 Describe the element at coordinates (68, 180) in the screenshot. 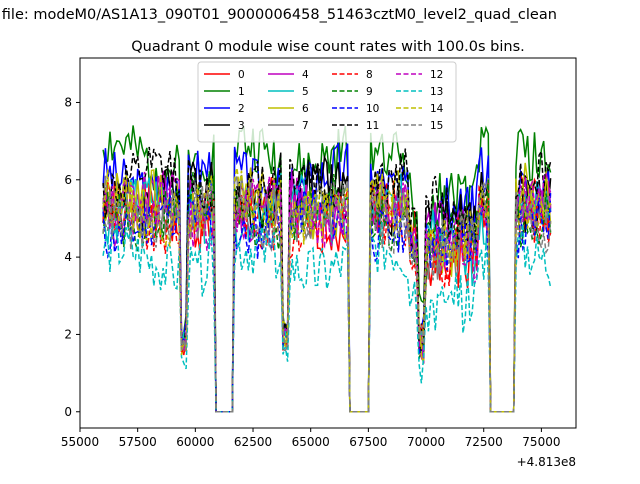

I see `y-tick-label: 6` at that location.